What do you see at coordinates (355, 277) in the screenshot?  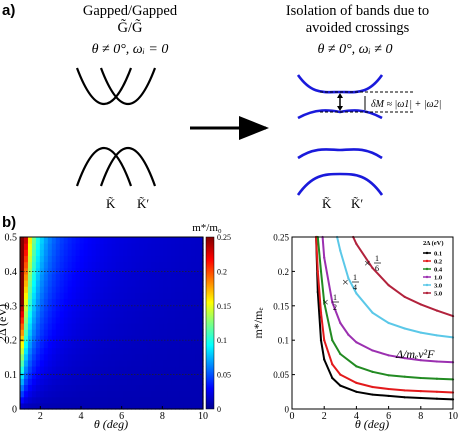 I see `annot-num-fourth: 1` at bounding box center [355, 277].